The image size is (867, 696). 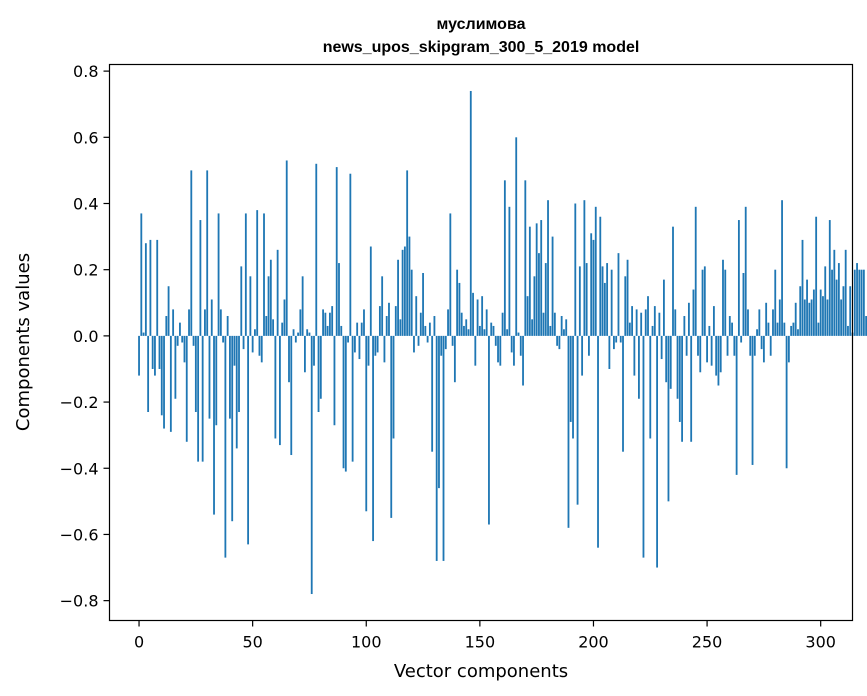 I want to click on y-axis-label: Components values, so click(x=23, y=342).